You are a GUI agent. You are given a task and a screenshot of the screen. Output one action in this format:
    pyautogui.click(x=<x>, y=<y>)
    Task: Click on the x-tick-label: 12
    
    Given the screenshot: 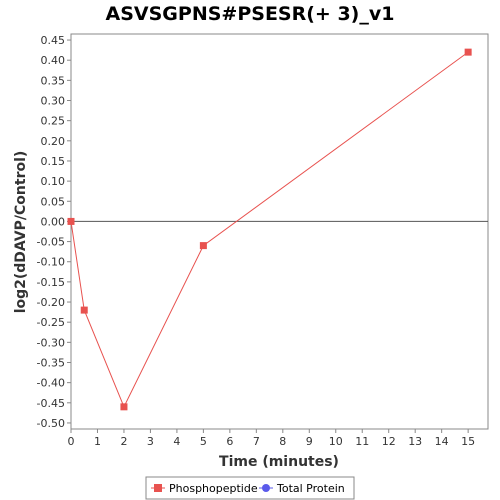 What is the action you would take?
    pyautogui.click(x=389, y=441)
    